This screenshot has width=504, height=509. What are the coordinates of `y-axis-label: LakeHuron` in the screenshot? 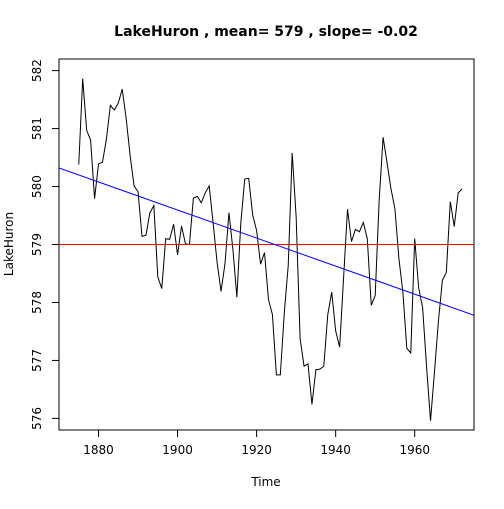 It's located at (9, 244).